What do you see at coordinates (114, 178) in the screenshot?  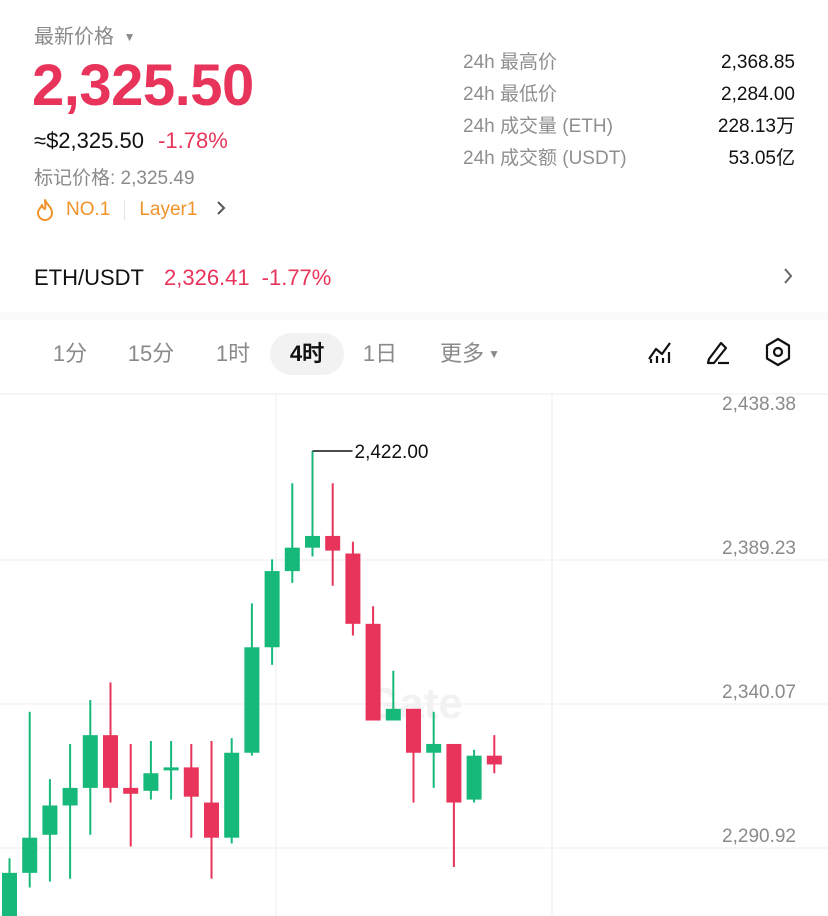 I see `mark-price: 标记价格: 2,325.49` at bounding box center [114, 178].